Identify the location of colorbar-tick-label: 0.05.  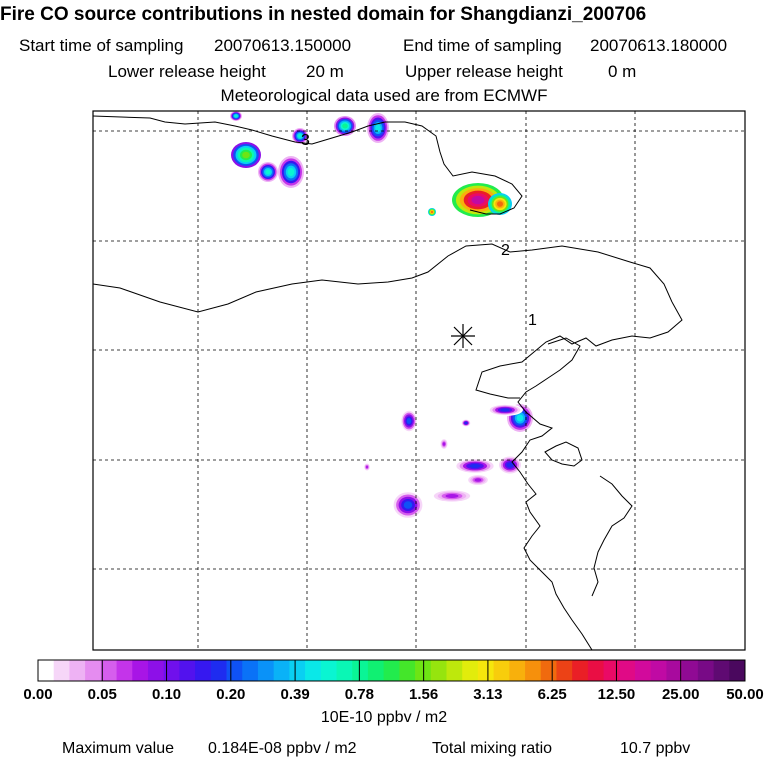
(102, 694).